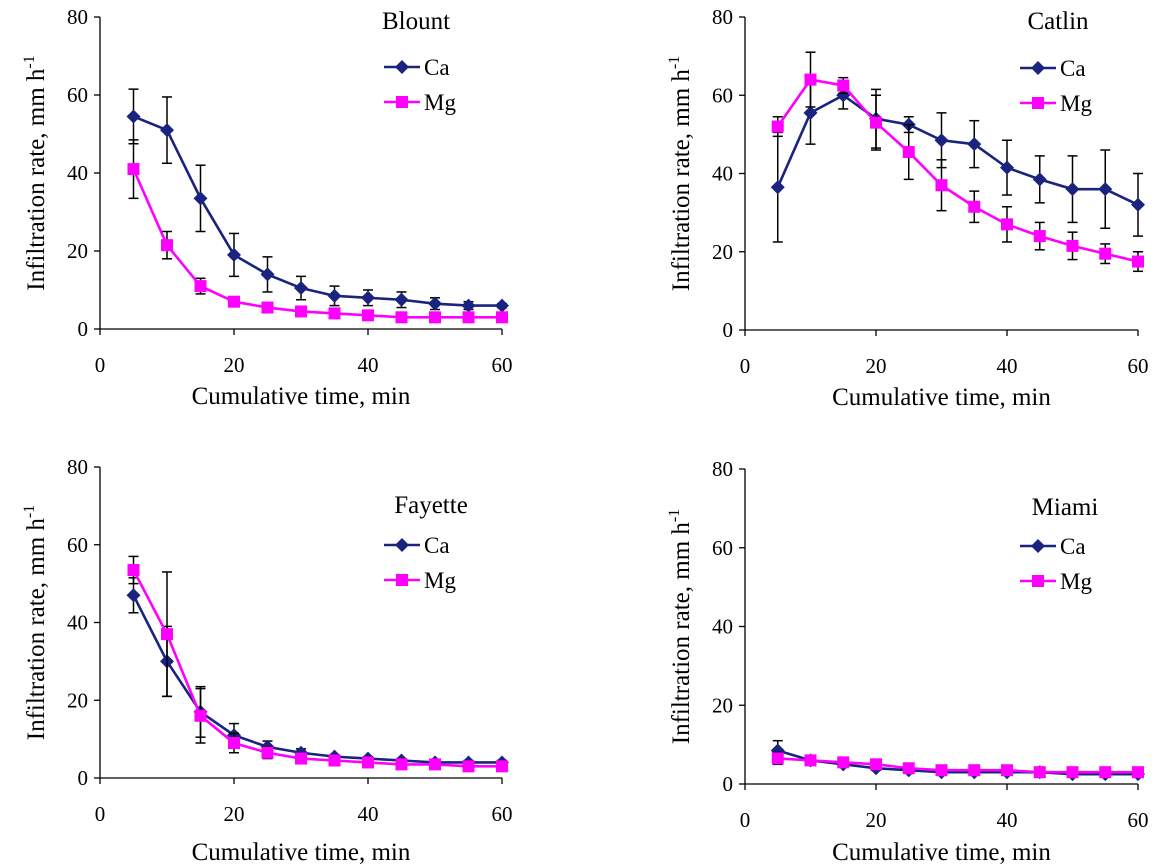 The image size is (1154, 867). What do you see at coordinates (1058, 21) in the screenshot?
I see `panel-title: Catlin` at bounding box center [1058, 21].